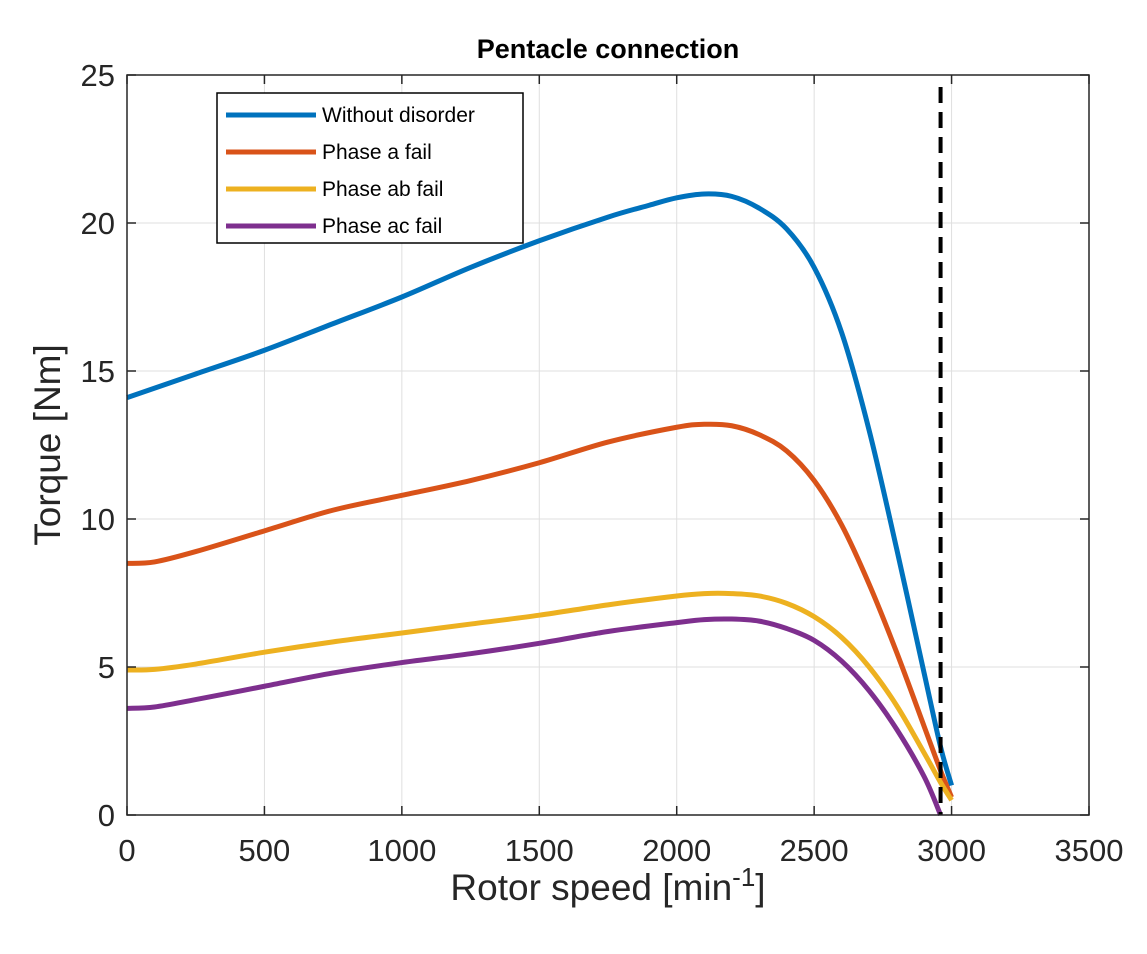 This screenshot has height=954, width=1147. Describe the element at coordinates (382, 226) in the screenshot. I see `legend-label-phase-ac-fail: Phase ac fail` at that location.